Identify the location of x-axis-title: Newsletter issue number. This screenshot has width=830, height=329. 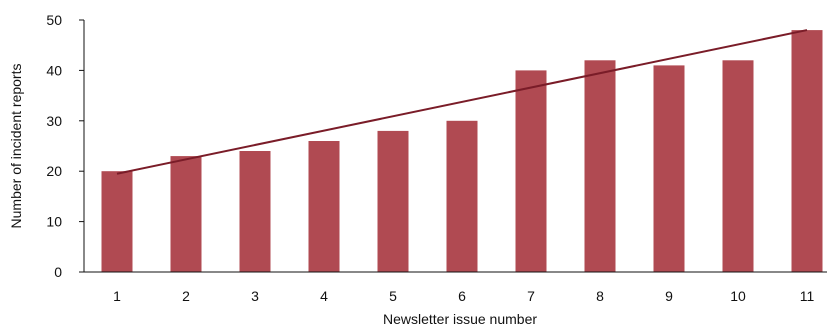
(460, 319).